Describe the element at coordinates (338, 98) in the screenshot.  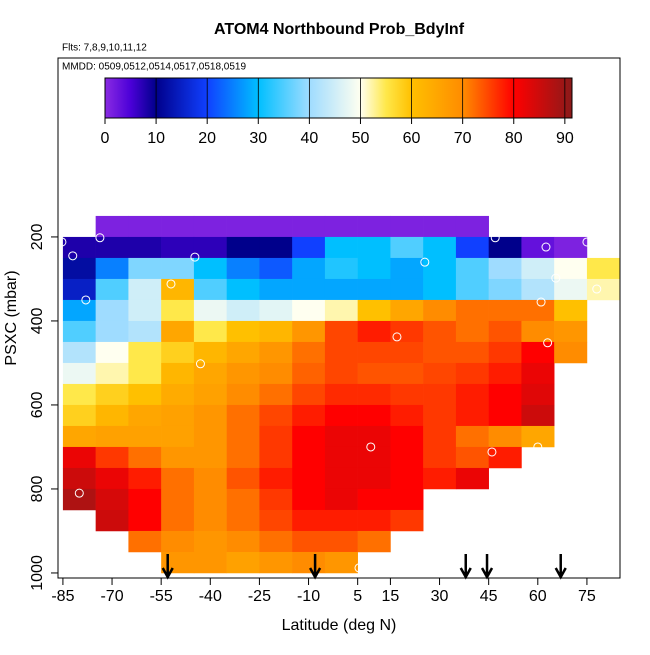
I see `colorbar` at that location.